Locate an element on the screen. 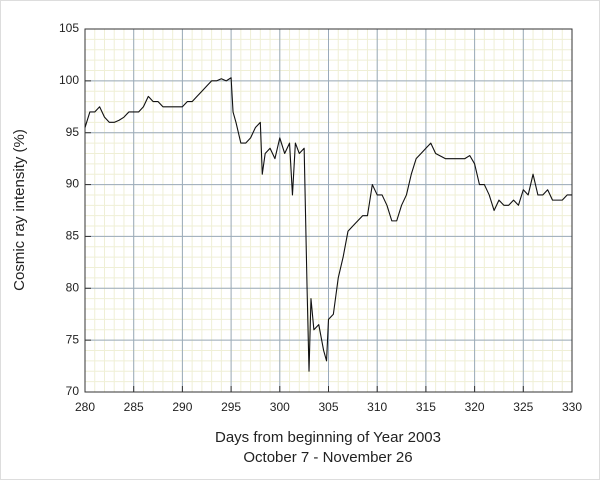 The height and width of the screenshot is (480, 600). x-tick-label: 325 is located at coordinates (523, 407).